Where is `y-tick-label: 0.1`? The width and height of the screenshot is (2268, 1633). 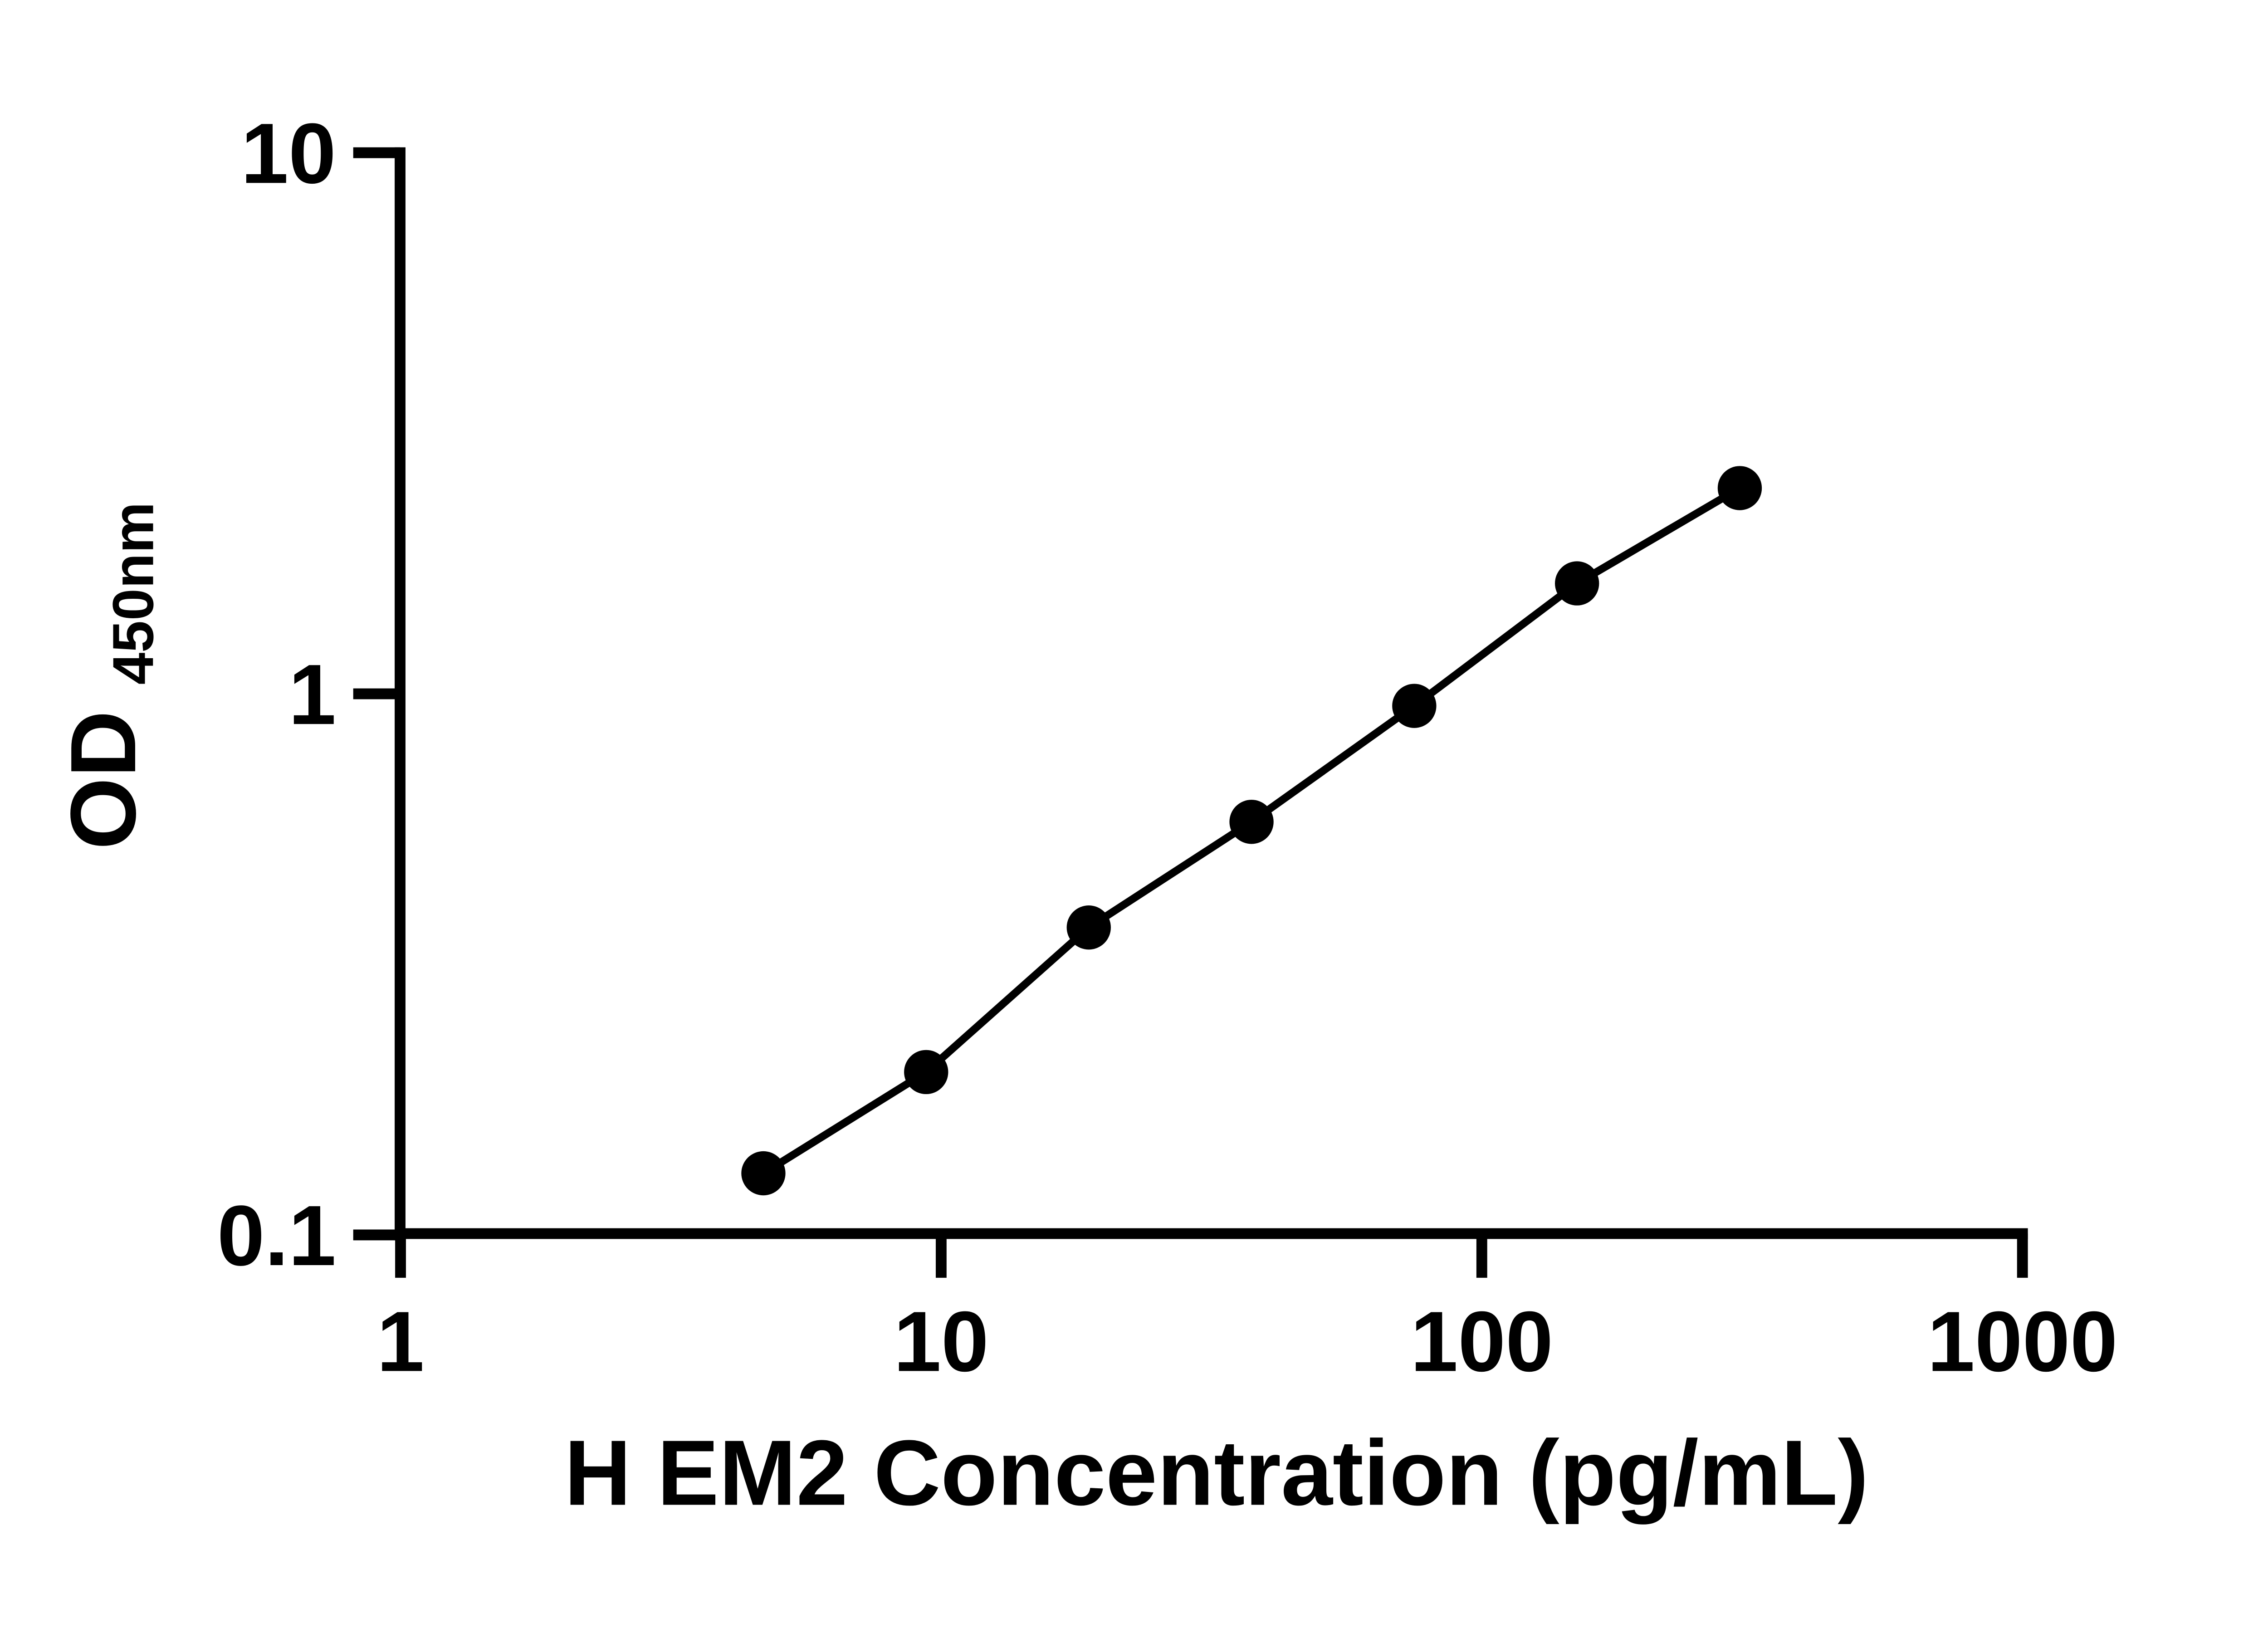
y-tick-label: 0.1 is located at coordinates (277, 1235).